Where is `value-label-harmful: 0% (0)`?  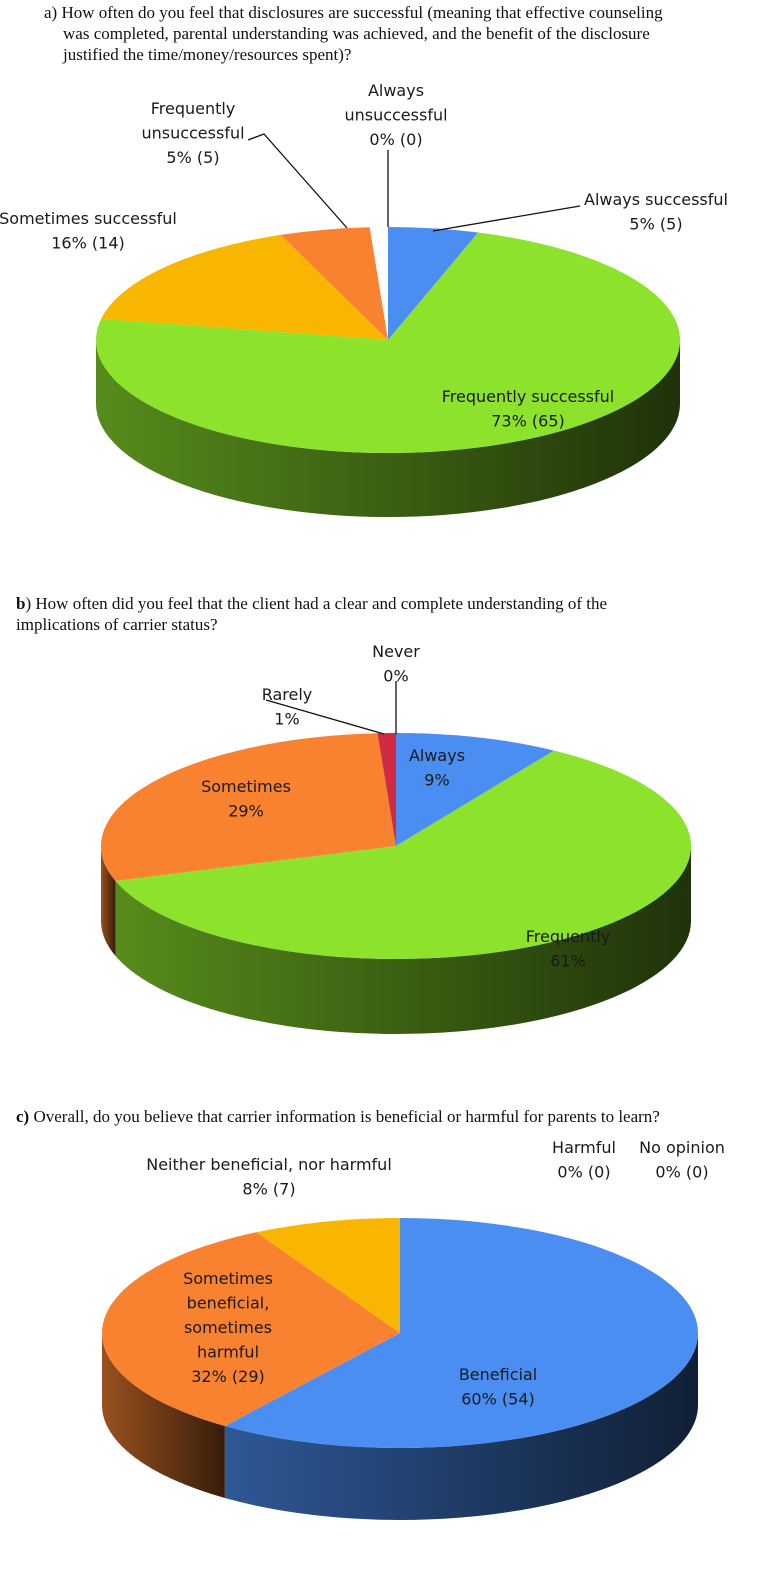 value-label-harmful: 0% (0) is located at coordinates (583, 1172).